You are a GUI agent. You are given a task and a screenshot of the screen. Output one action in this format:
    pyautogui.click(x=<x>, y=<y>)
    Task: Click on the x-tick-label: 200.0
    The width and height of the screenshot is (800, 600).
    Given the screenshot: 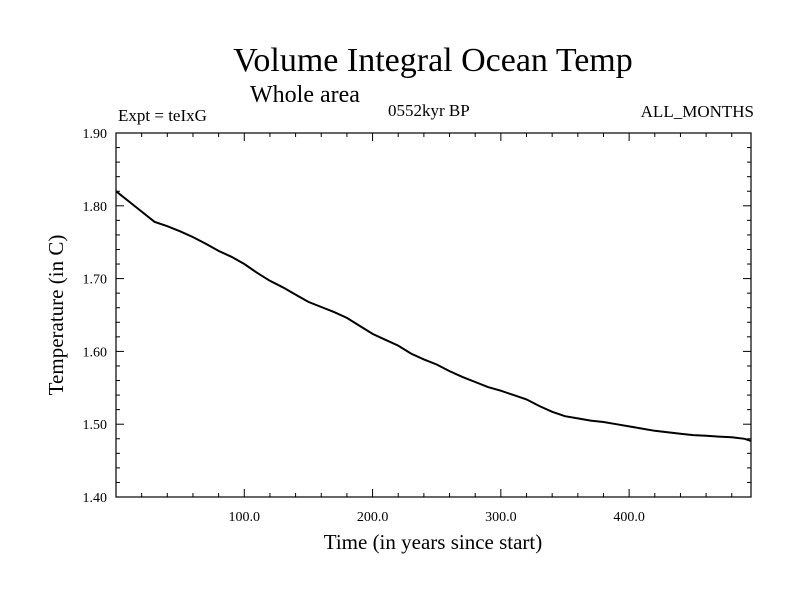 What is the action you would take?
    pyautogui.click(x=373, y=517)
    